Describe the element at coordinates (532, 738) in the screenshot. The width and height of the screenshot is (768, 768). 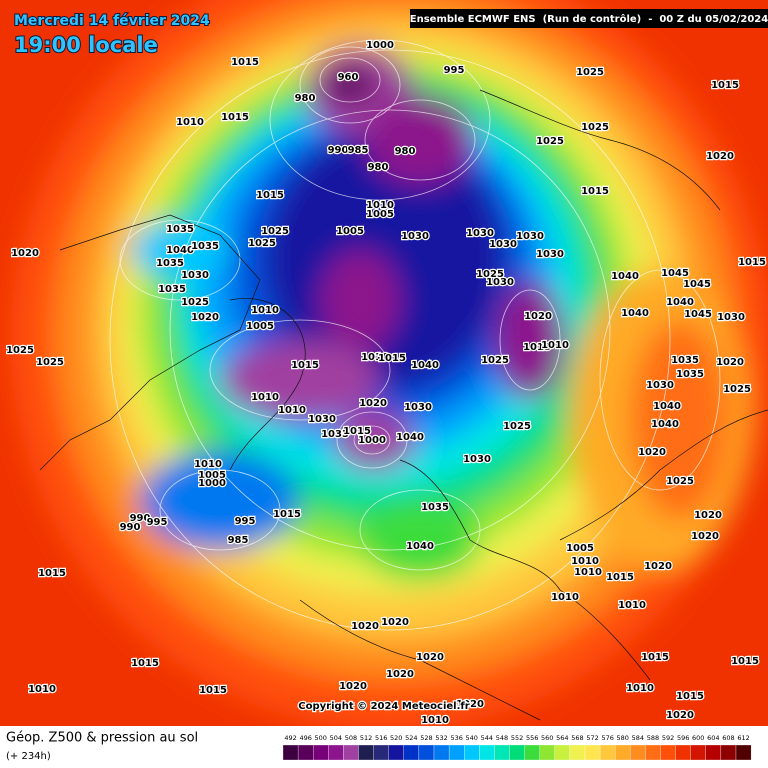
I see `scale-label: 556` at that location.